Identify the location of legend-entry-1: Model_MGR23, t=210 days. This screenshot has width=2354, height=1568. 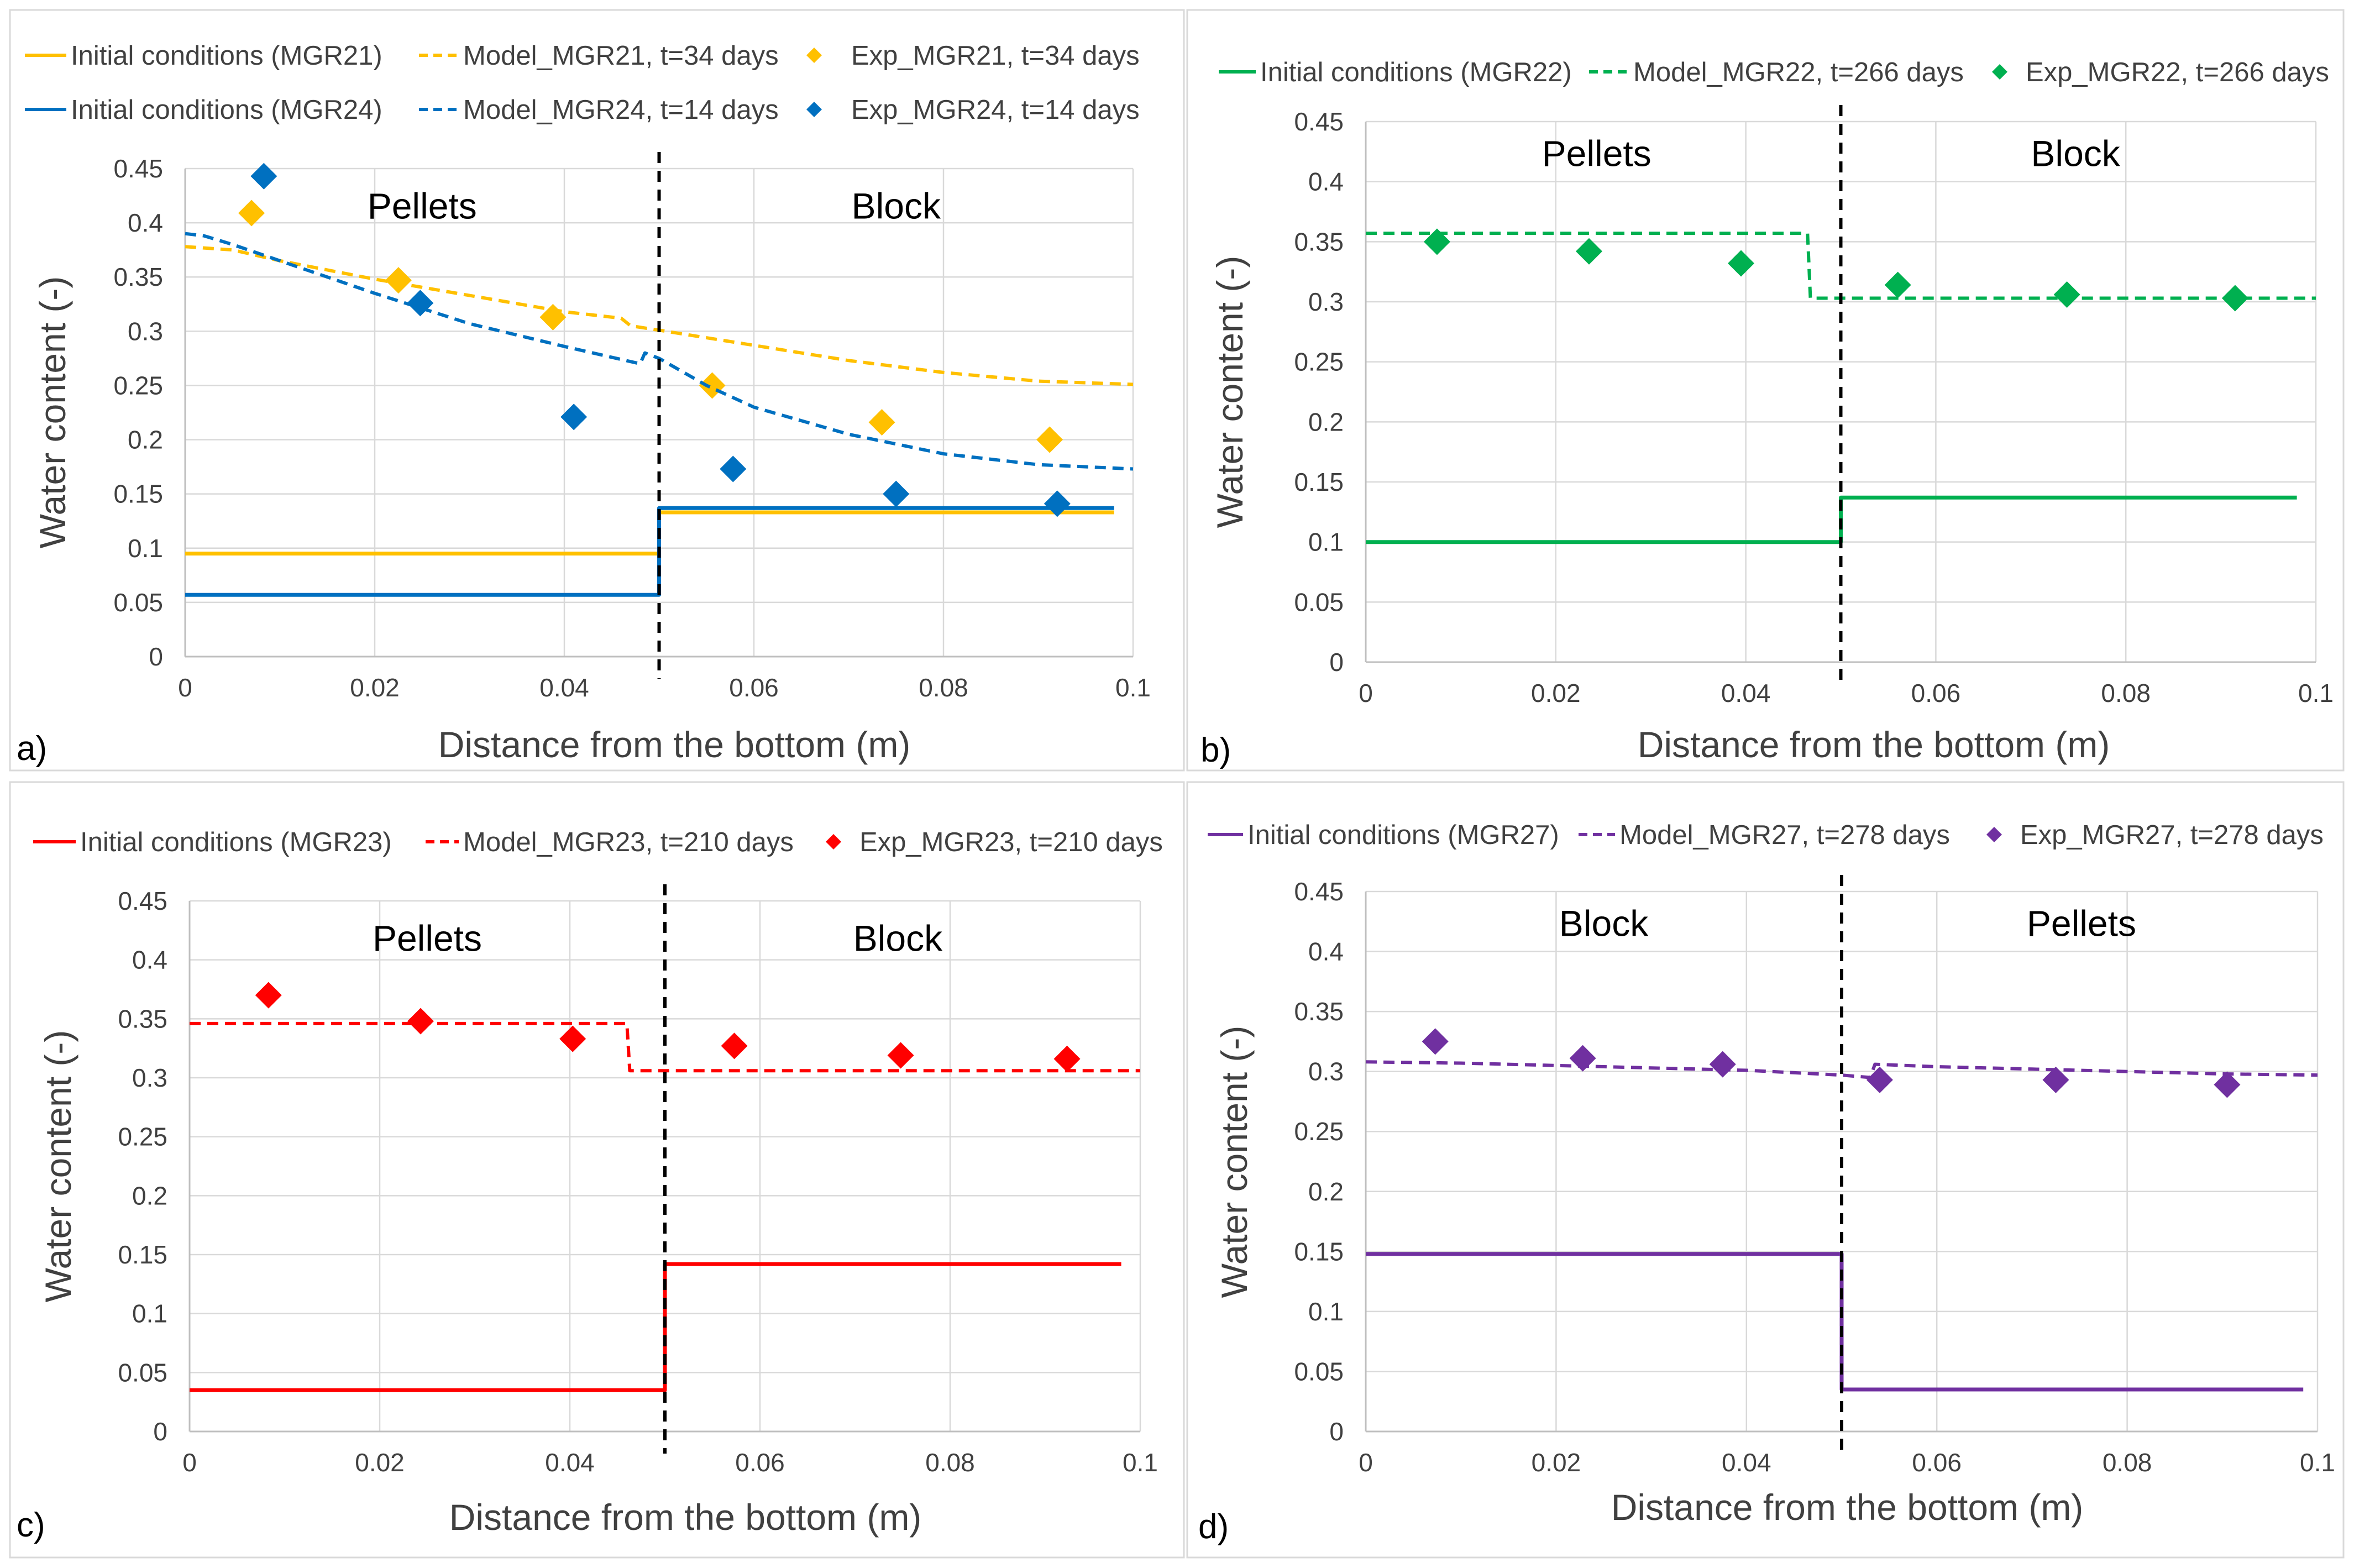
(610, 842).